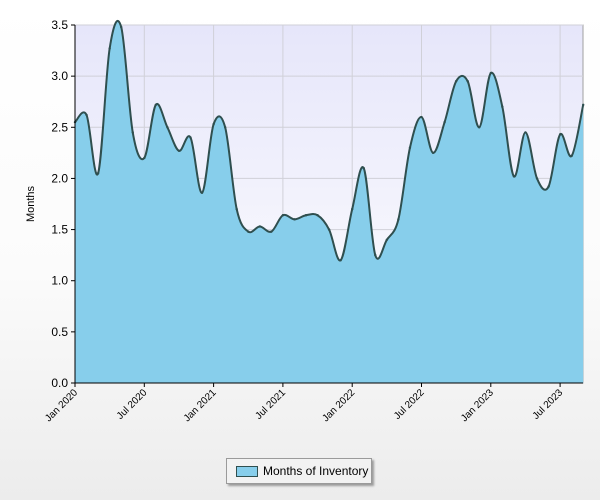 This screenshot has height=500, width=600. Describe the element at coordinates (477, 405) in the screenshot. I see `x-tick-label: Jan 2023` at that location.